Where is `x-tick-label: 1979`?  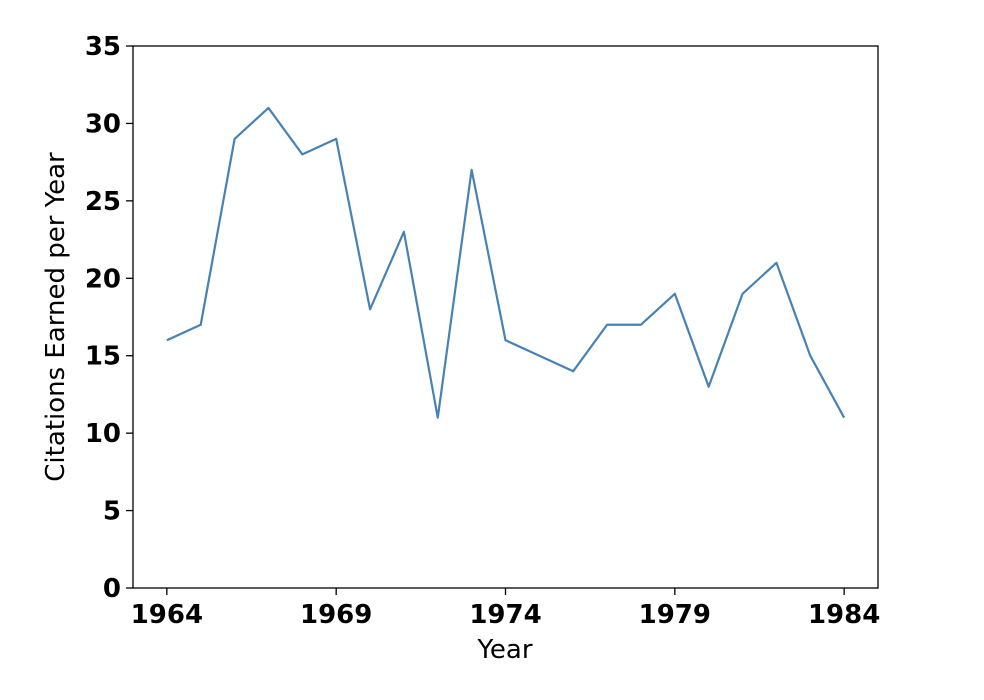 x-tick-label: 1979 is located at coordinates (675, 615).